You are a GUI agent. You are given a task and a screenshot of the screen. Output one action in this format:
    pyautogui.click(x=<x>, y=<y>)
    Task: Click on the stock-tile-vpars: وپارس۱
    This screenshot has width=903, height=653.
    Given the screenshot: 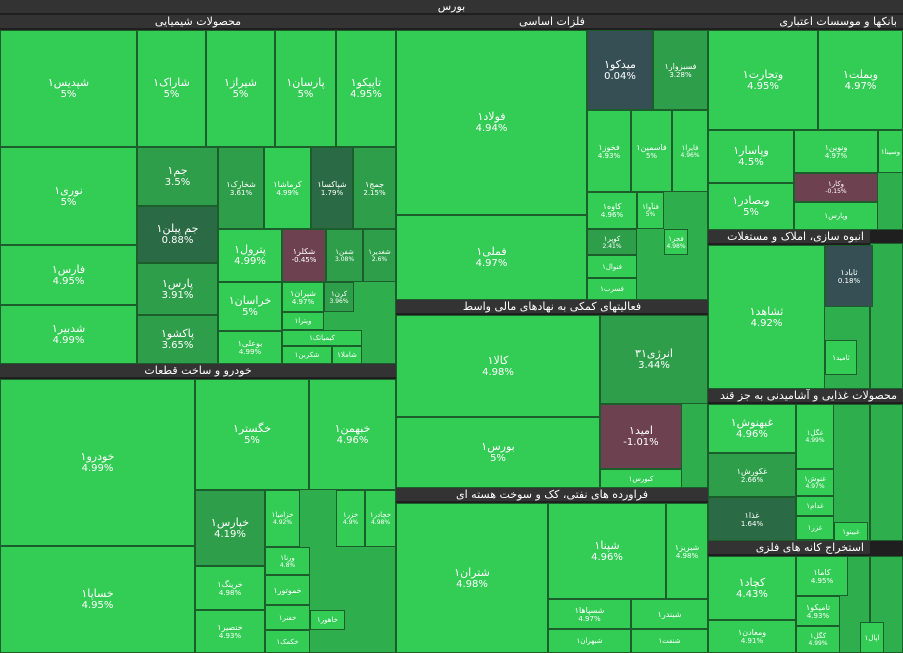 What is the action you would take?
    pyautogui.click(x=836, y=216)
    